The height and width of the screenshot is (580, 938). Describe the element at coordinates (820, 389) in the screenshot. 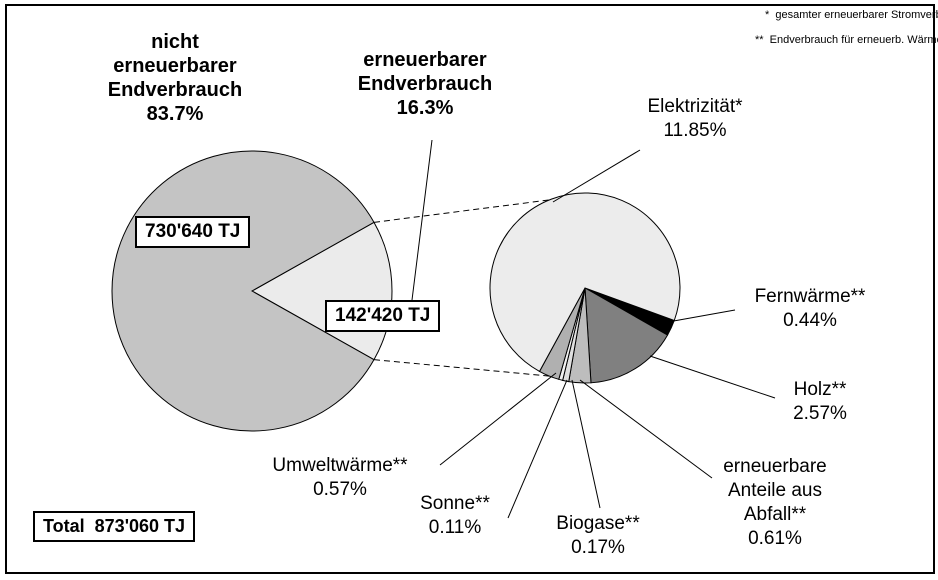

I see `category-label: Holz**` at that location.